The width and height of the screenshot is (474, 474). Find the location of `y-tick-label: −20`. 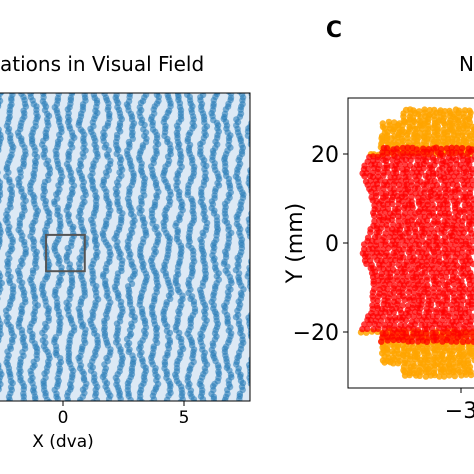

y-tick-label: −20 is located at coordinates (316, 333).